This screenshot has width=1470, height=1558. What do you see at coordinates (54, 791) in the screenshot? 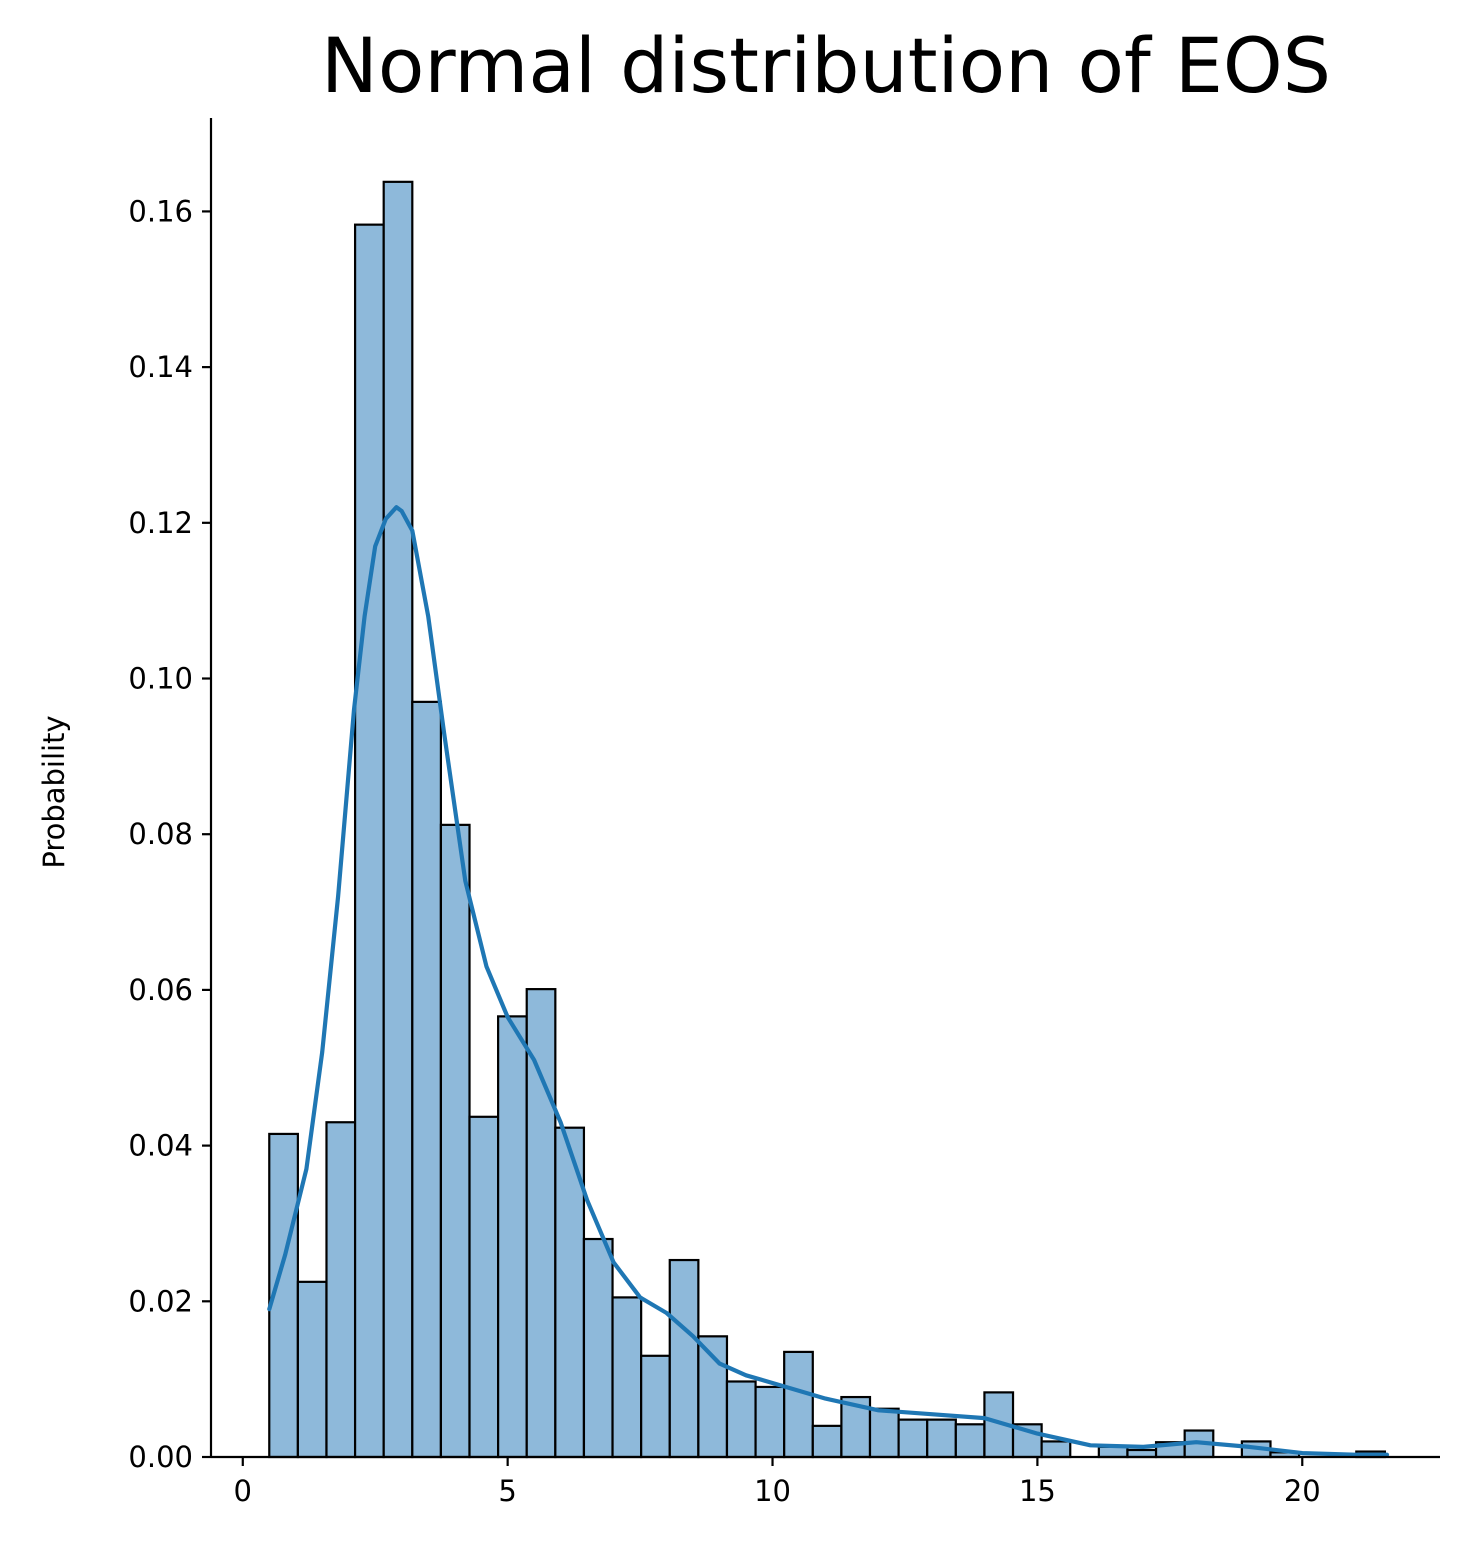
I see `y-axis-label: Probability` at bounding box center [54, 791].